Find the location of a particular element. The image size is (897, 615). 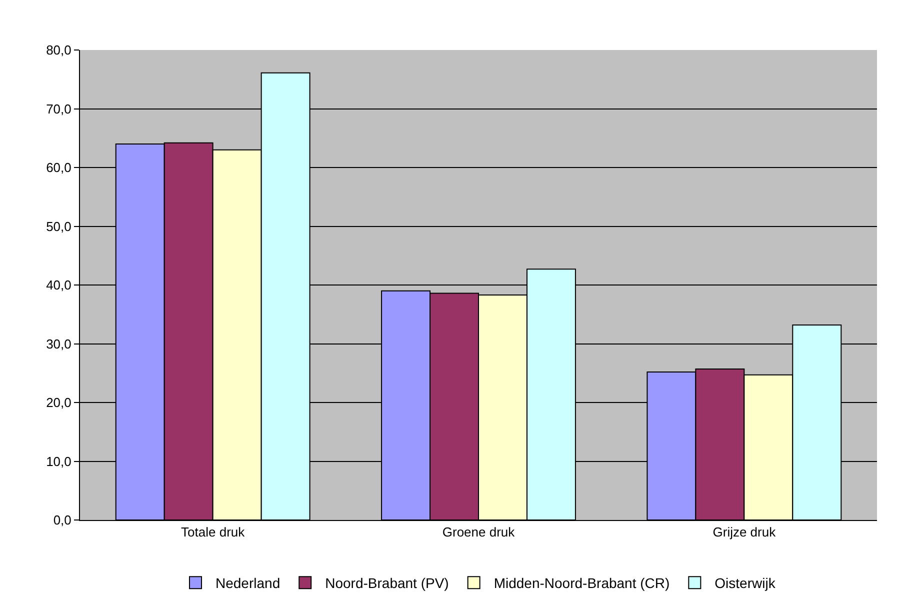

x-tick-label: Totale druk is located at coordinates (213, 532).